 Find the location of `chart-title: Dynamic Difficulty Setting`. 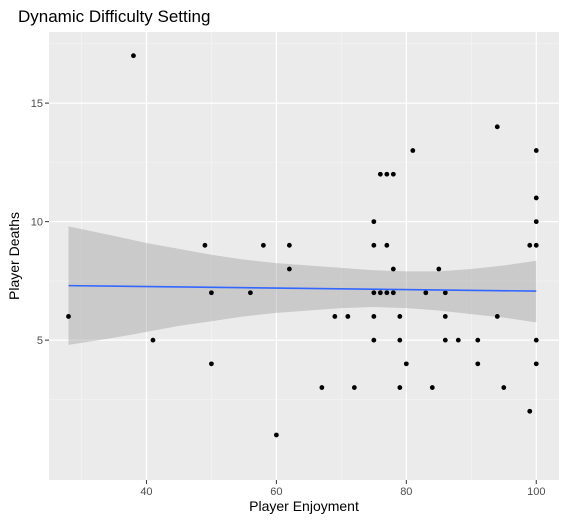

chart-title: Dynamic Difficulty Setting is located at coordinates (114, 16).